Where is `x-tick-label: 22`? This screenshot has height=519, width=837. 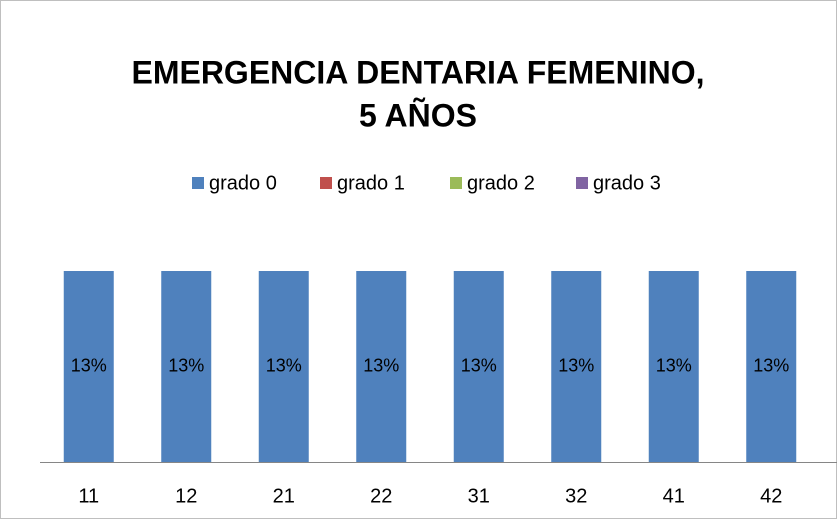 x-tick-label: 22 is located at coordinates (381, 496).